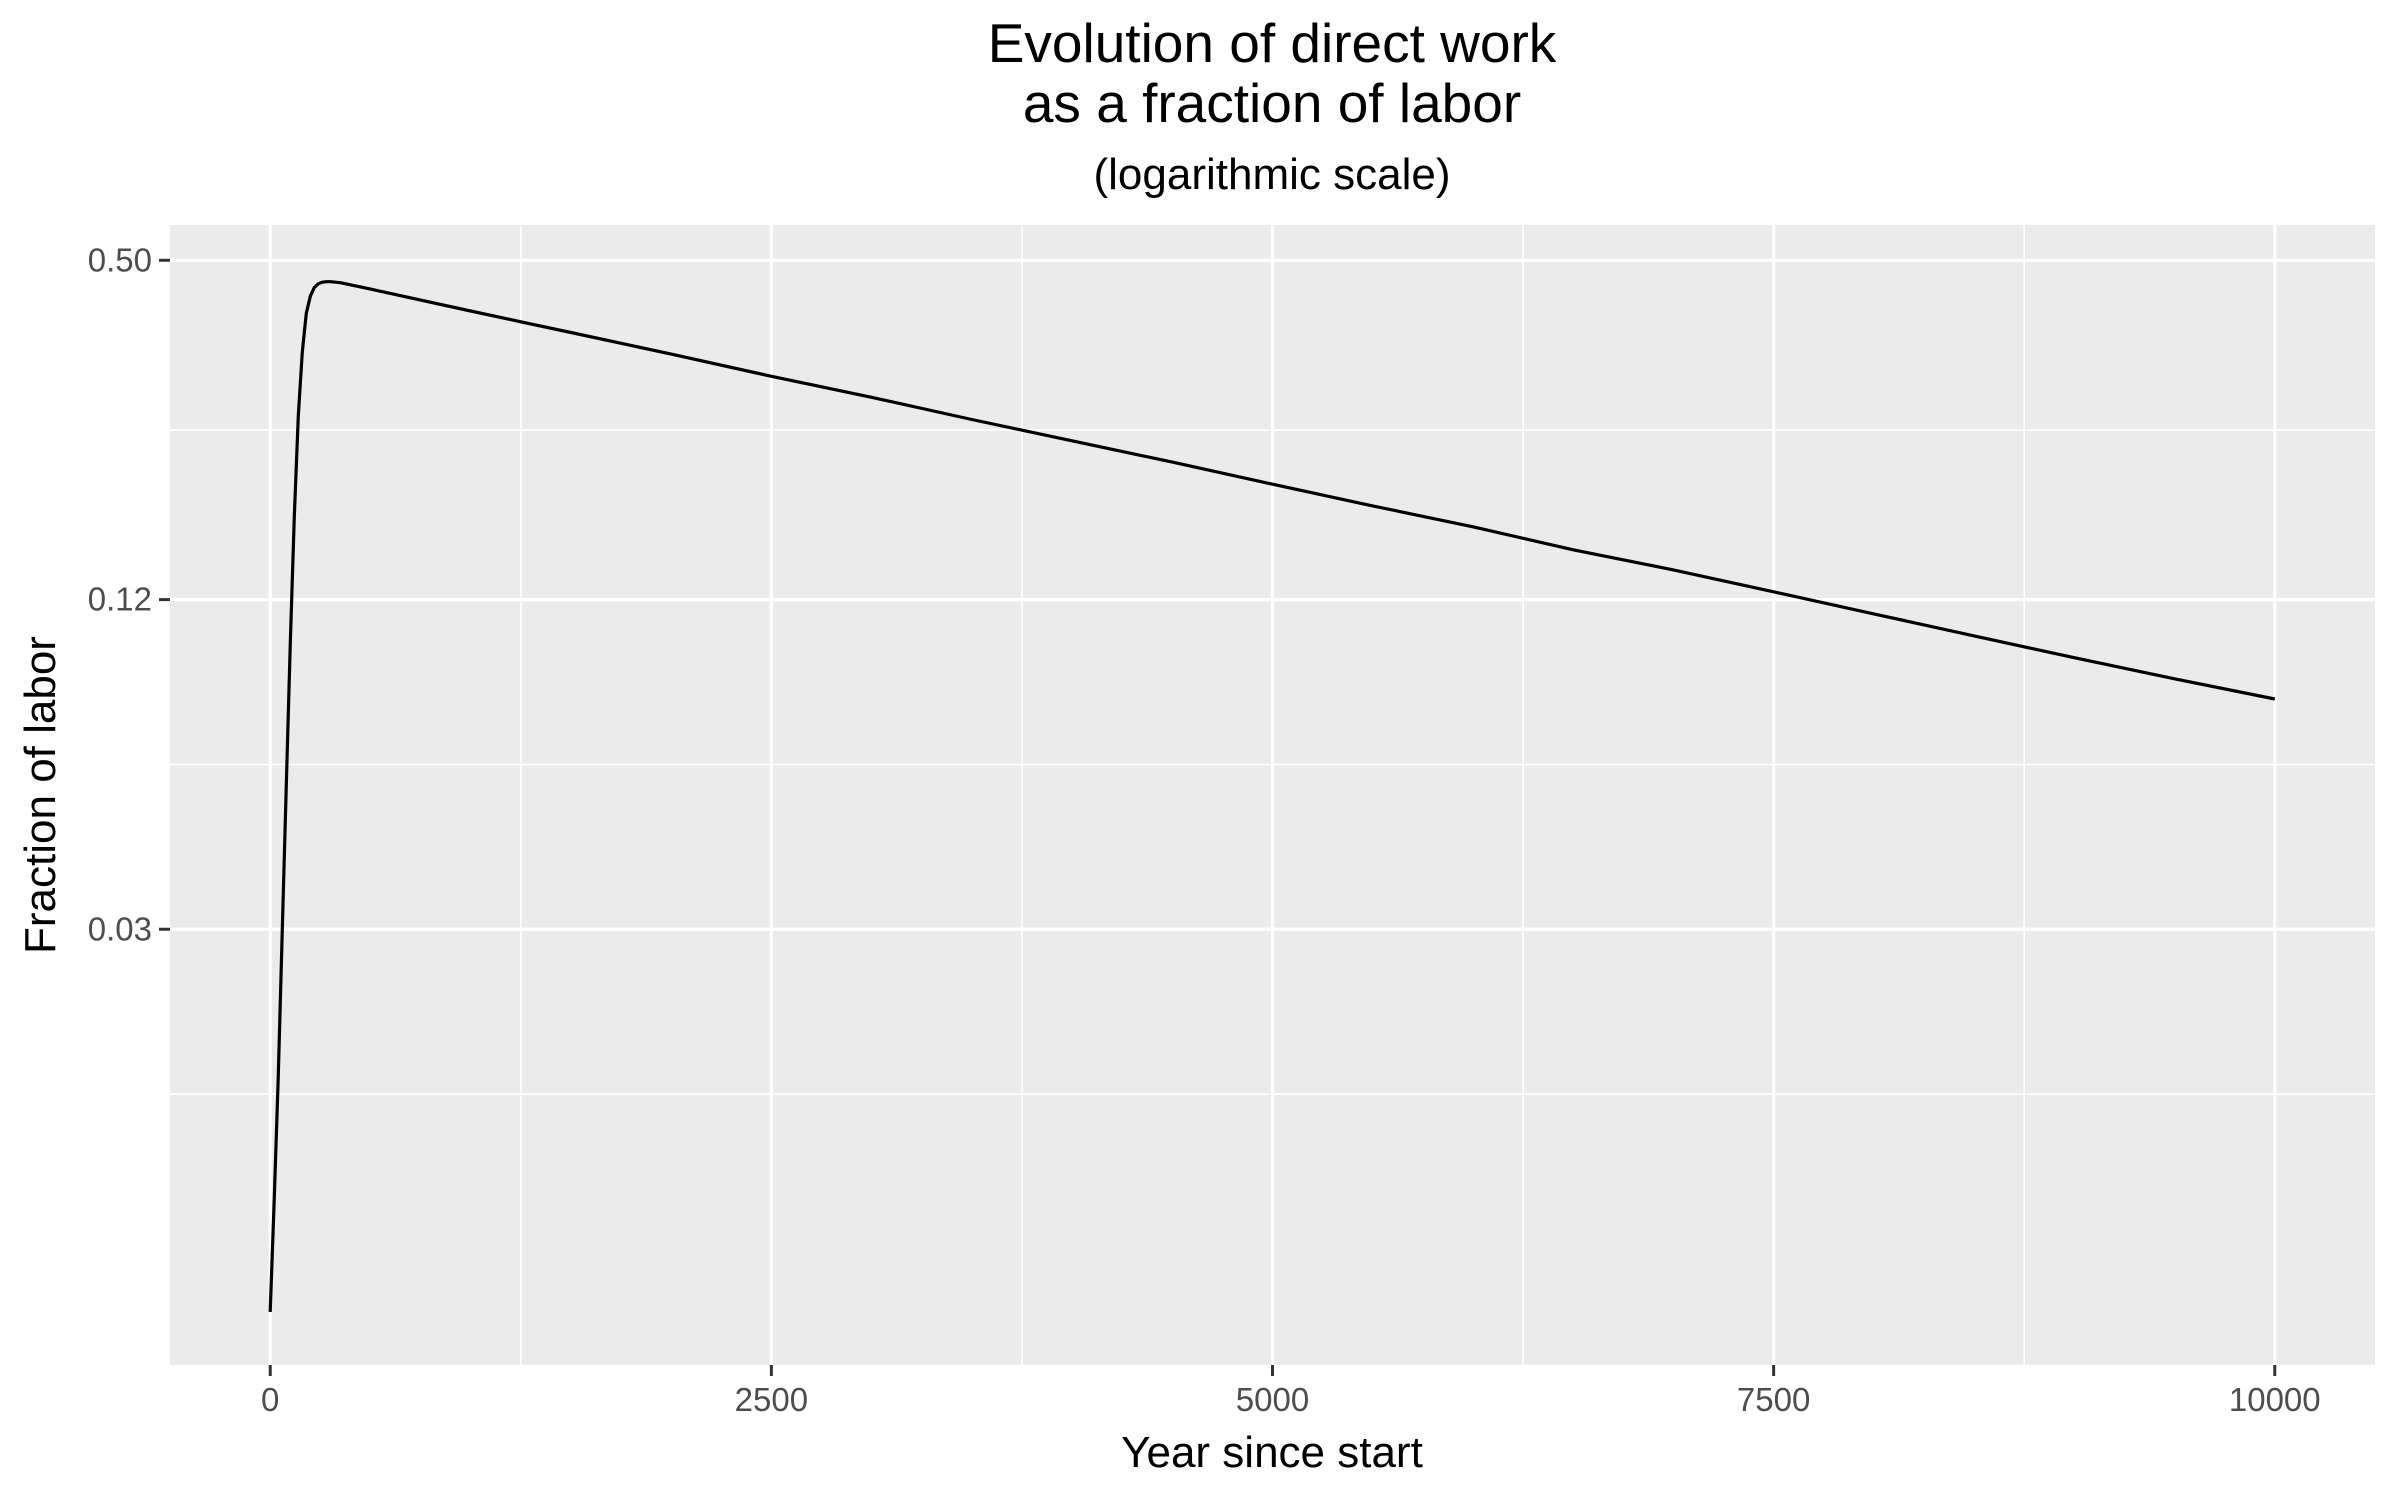  What do you see at coordinates (1272, 43) in the screenshot?
I see `chart-title-line-1: Evolution of direct work` at bounding box center [1272, 43].